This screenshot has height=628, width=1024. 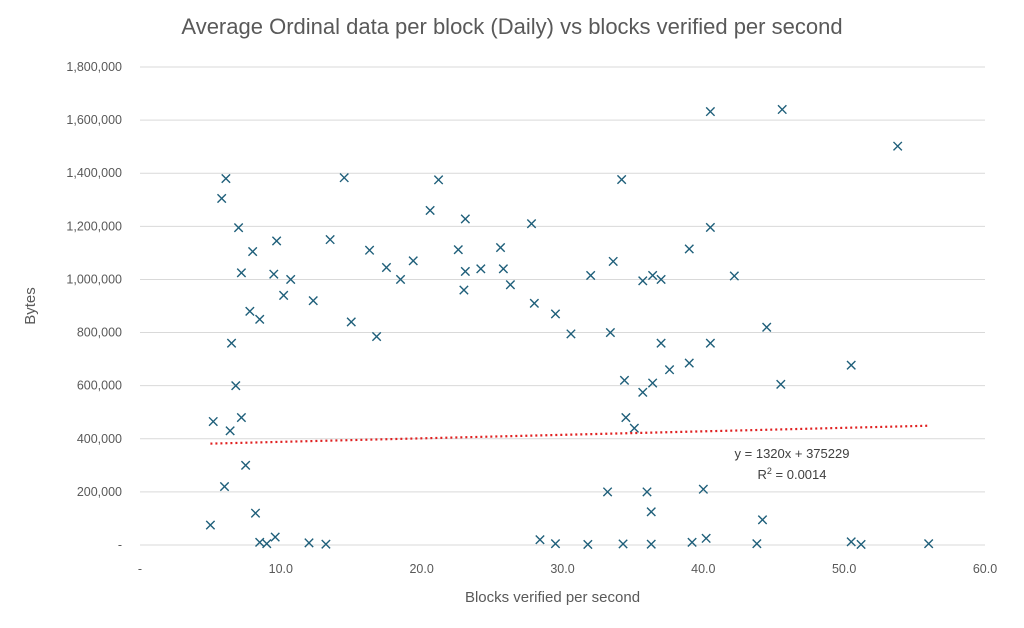 What do you see at coordinates (281, 569) in the screenshot?
I see `x-tick-label: 10.0` at bounding box center [281, 569].